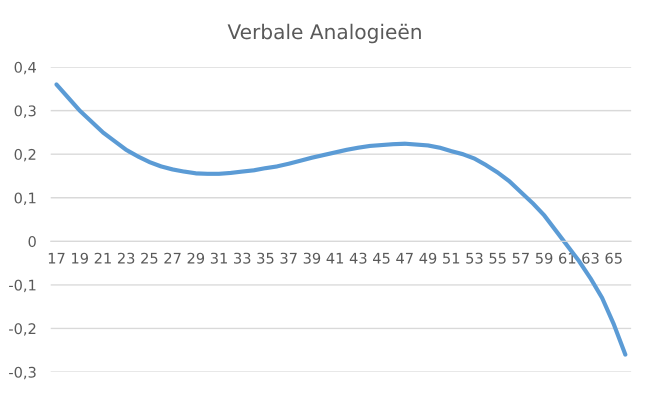 The image size is (650, 394). Describe the element at coordinates (358, 258) in the screenshot. I see `x-tick-label: 43` at that location.